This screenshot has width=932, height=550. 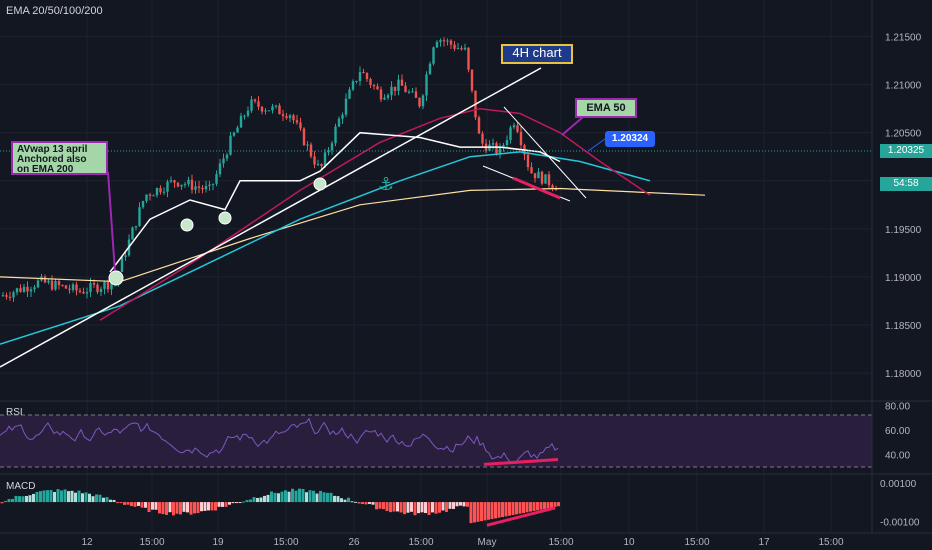 I want to click on avwap-note: AVwap 13 april Anchored also on EMA 200, so click(x=59, y=158).